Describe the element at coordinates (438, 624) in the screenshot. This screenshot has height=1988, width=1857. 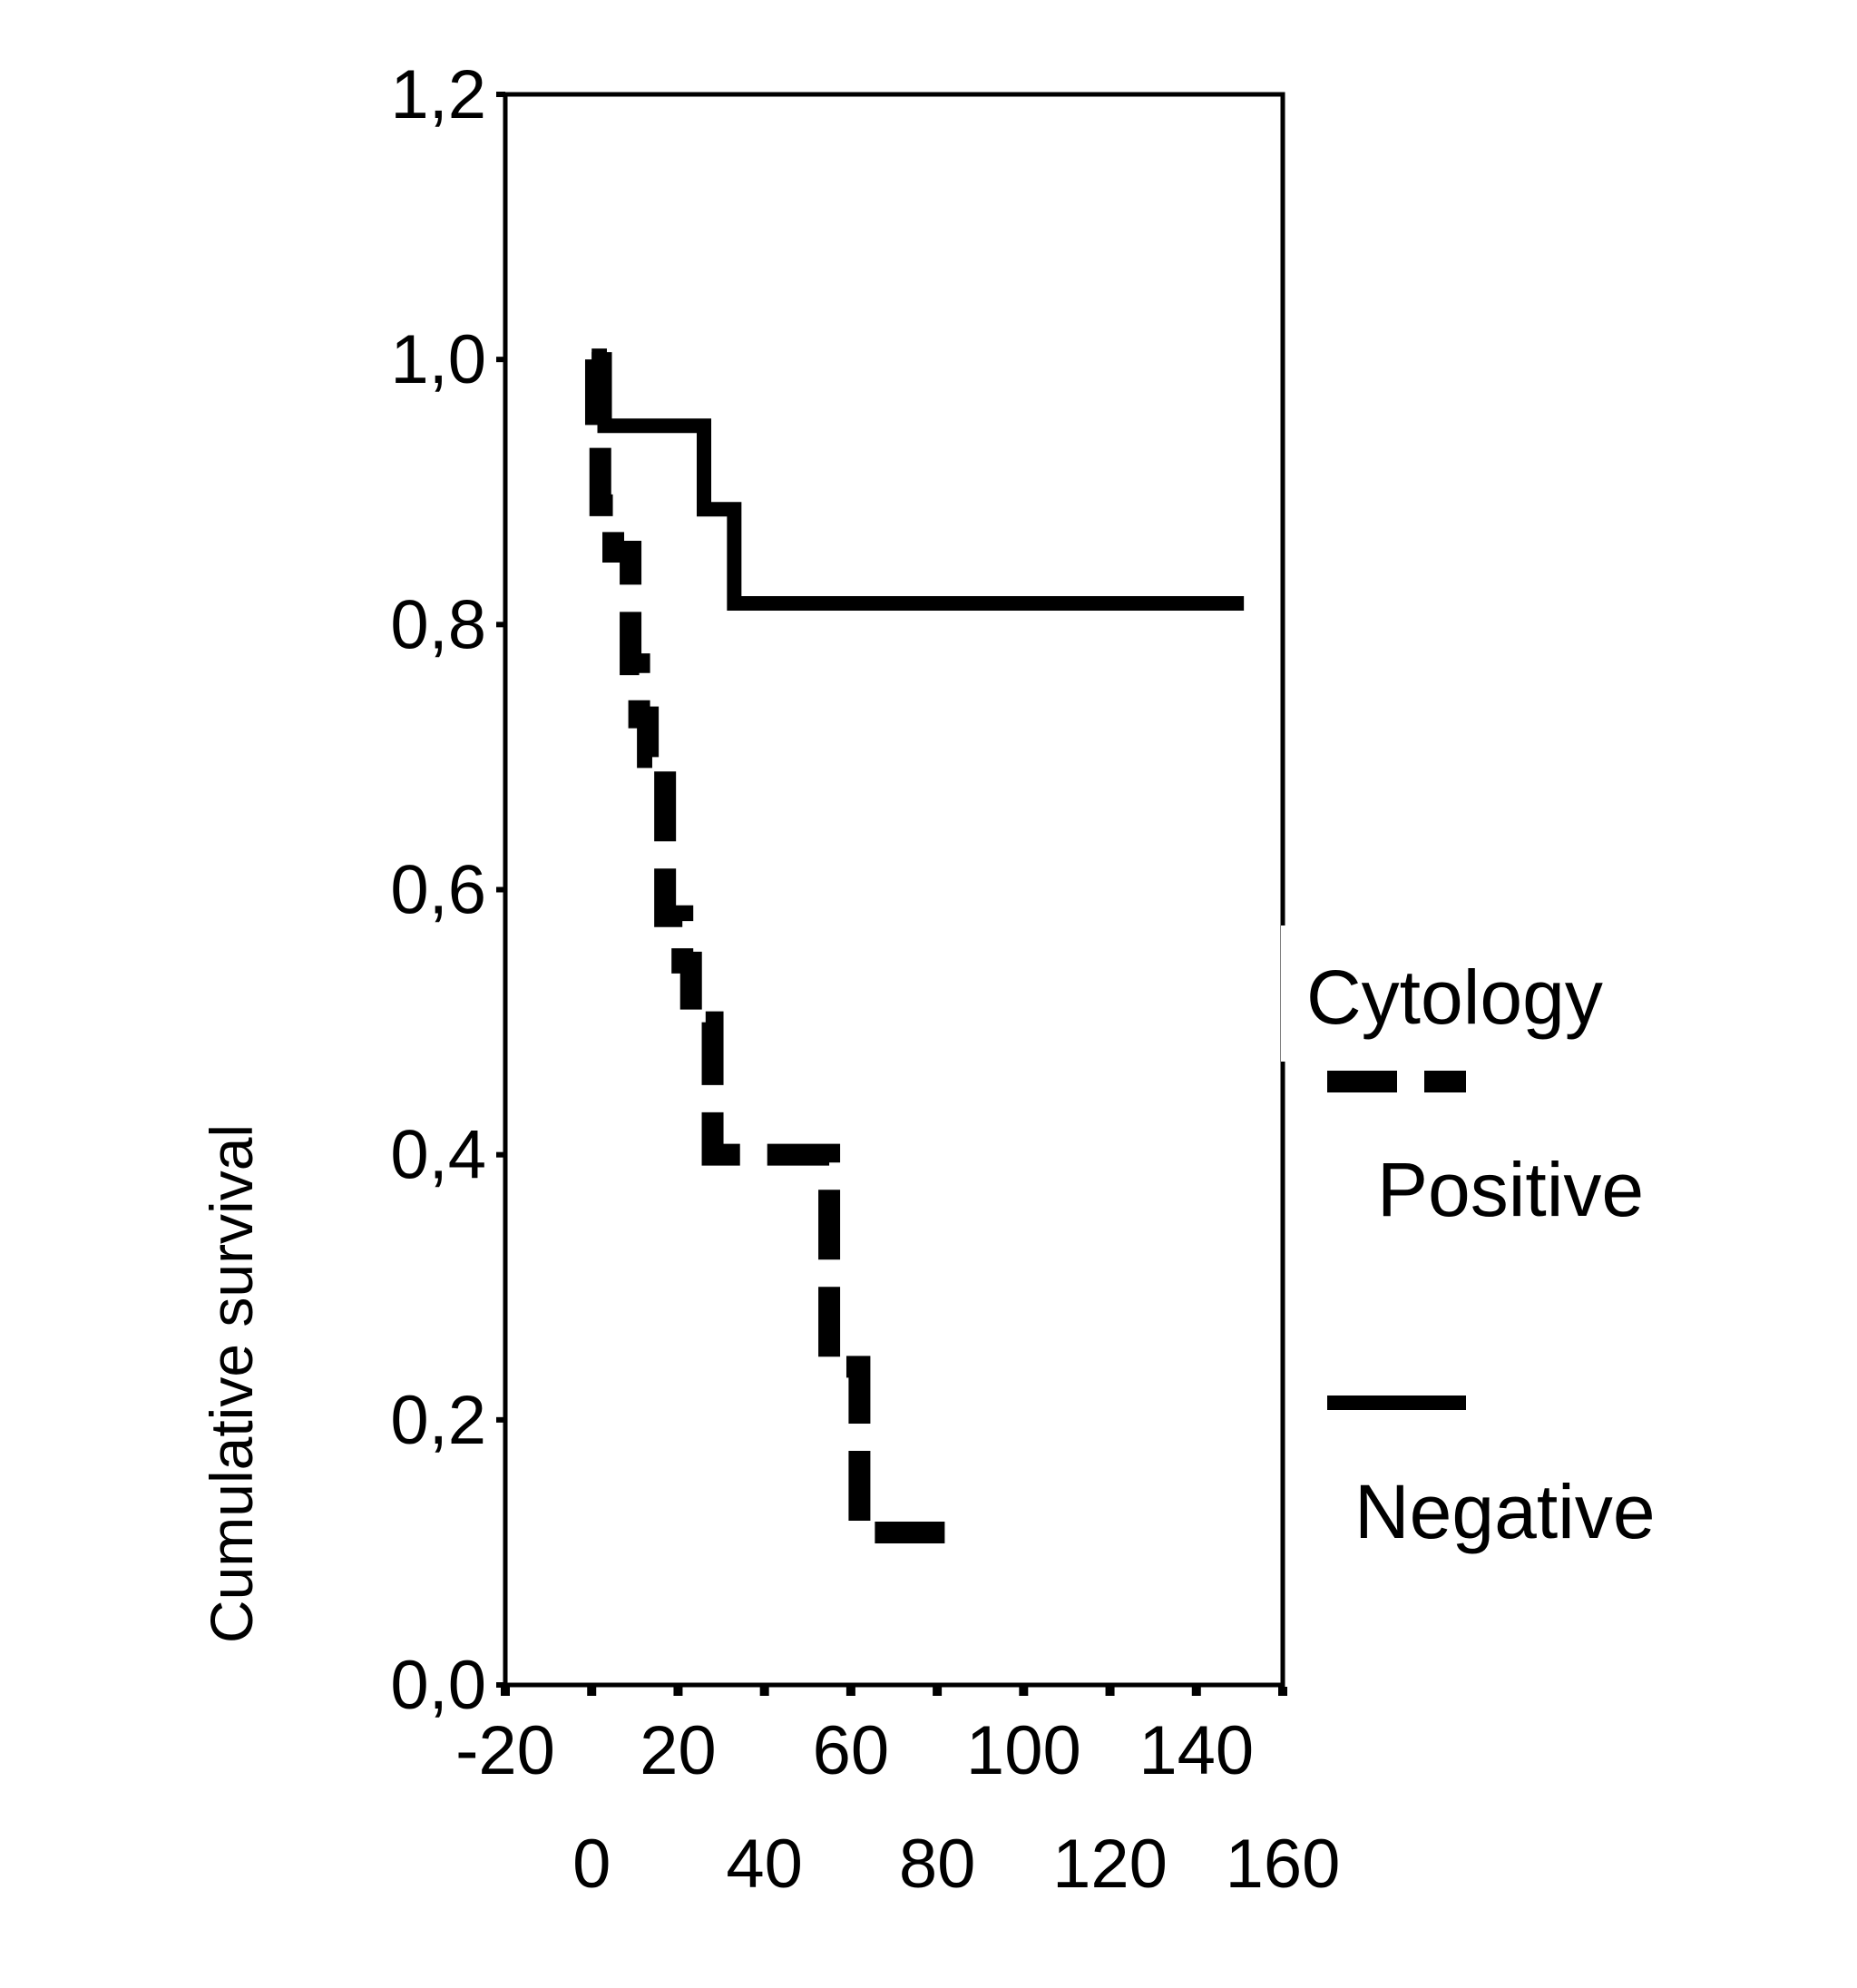
I see `y-tick-label: 0,8` at that location.